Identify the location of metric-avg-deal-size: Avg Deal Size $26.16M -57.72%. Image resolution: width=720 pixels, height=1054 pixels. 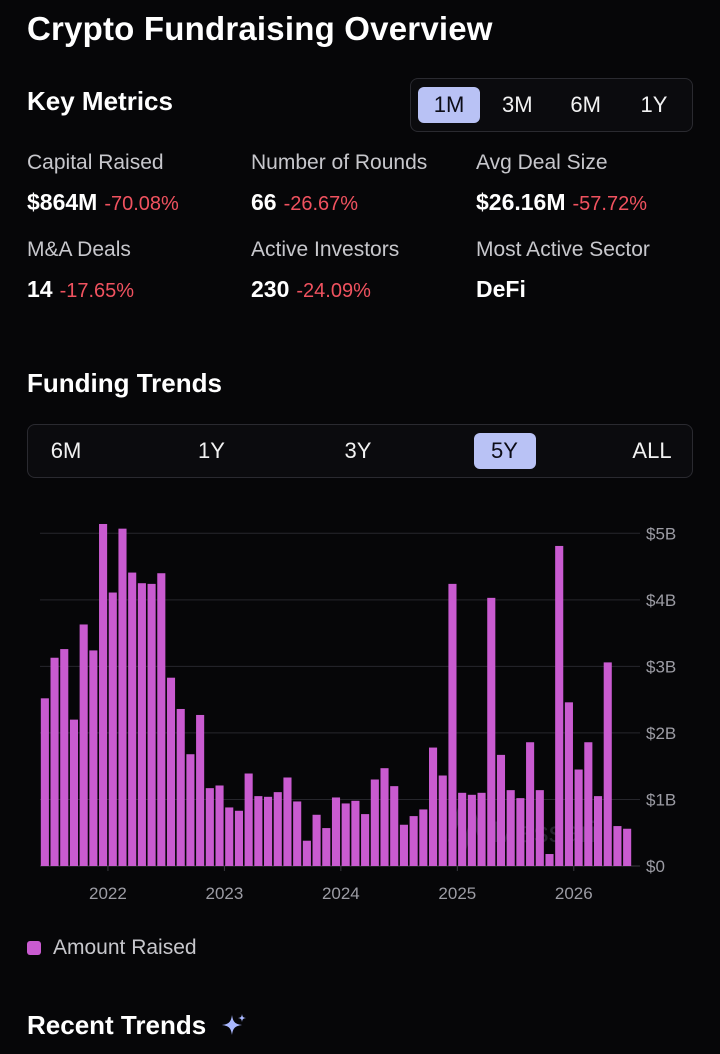
(561, 183).